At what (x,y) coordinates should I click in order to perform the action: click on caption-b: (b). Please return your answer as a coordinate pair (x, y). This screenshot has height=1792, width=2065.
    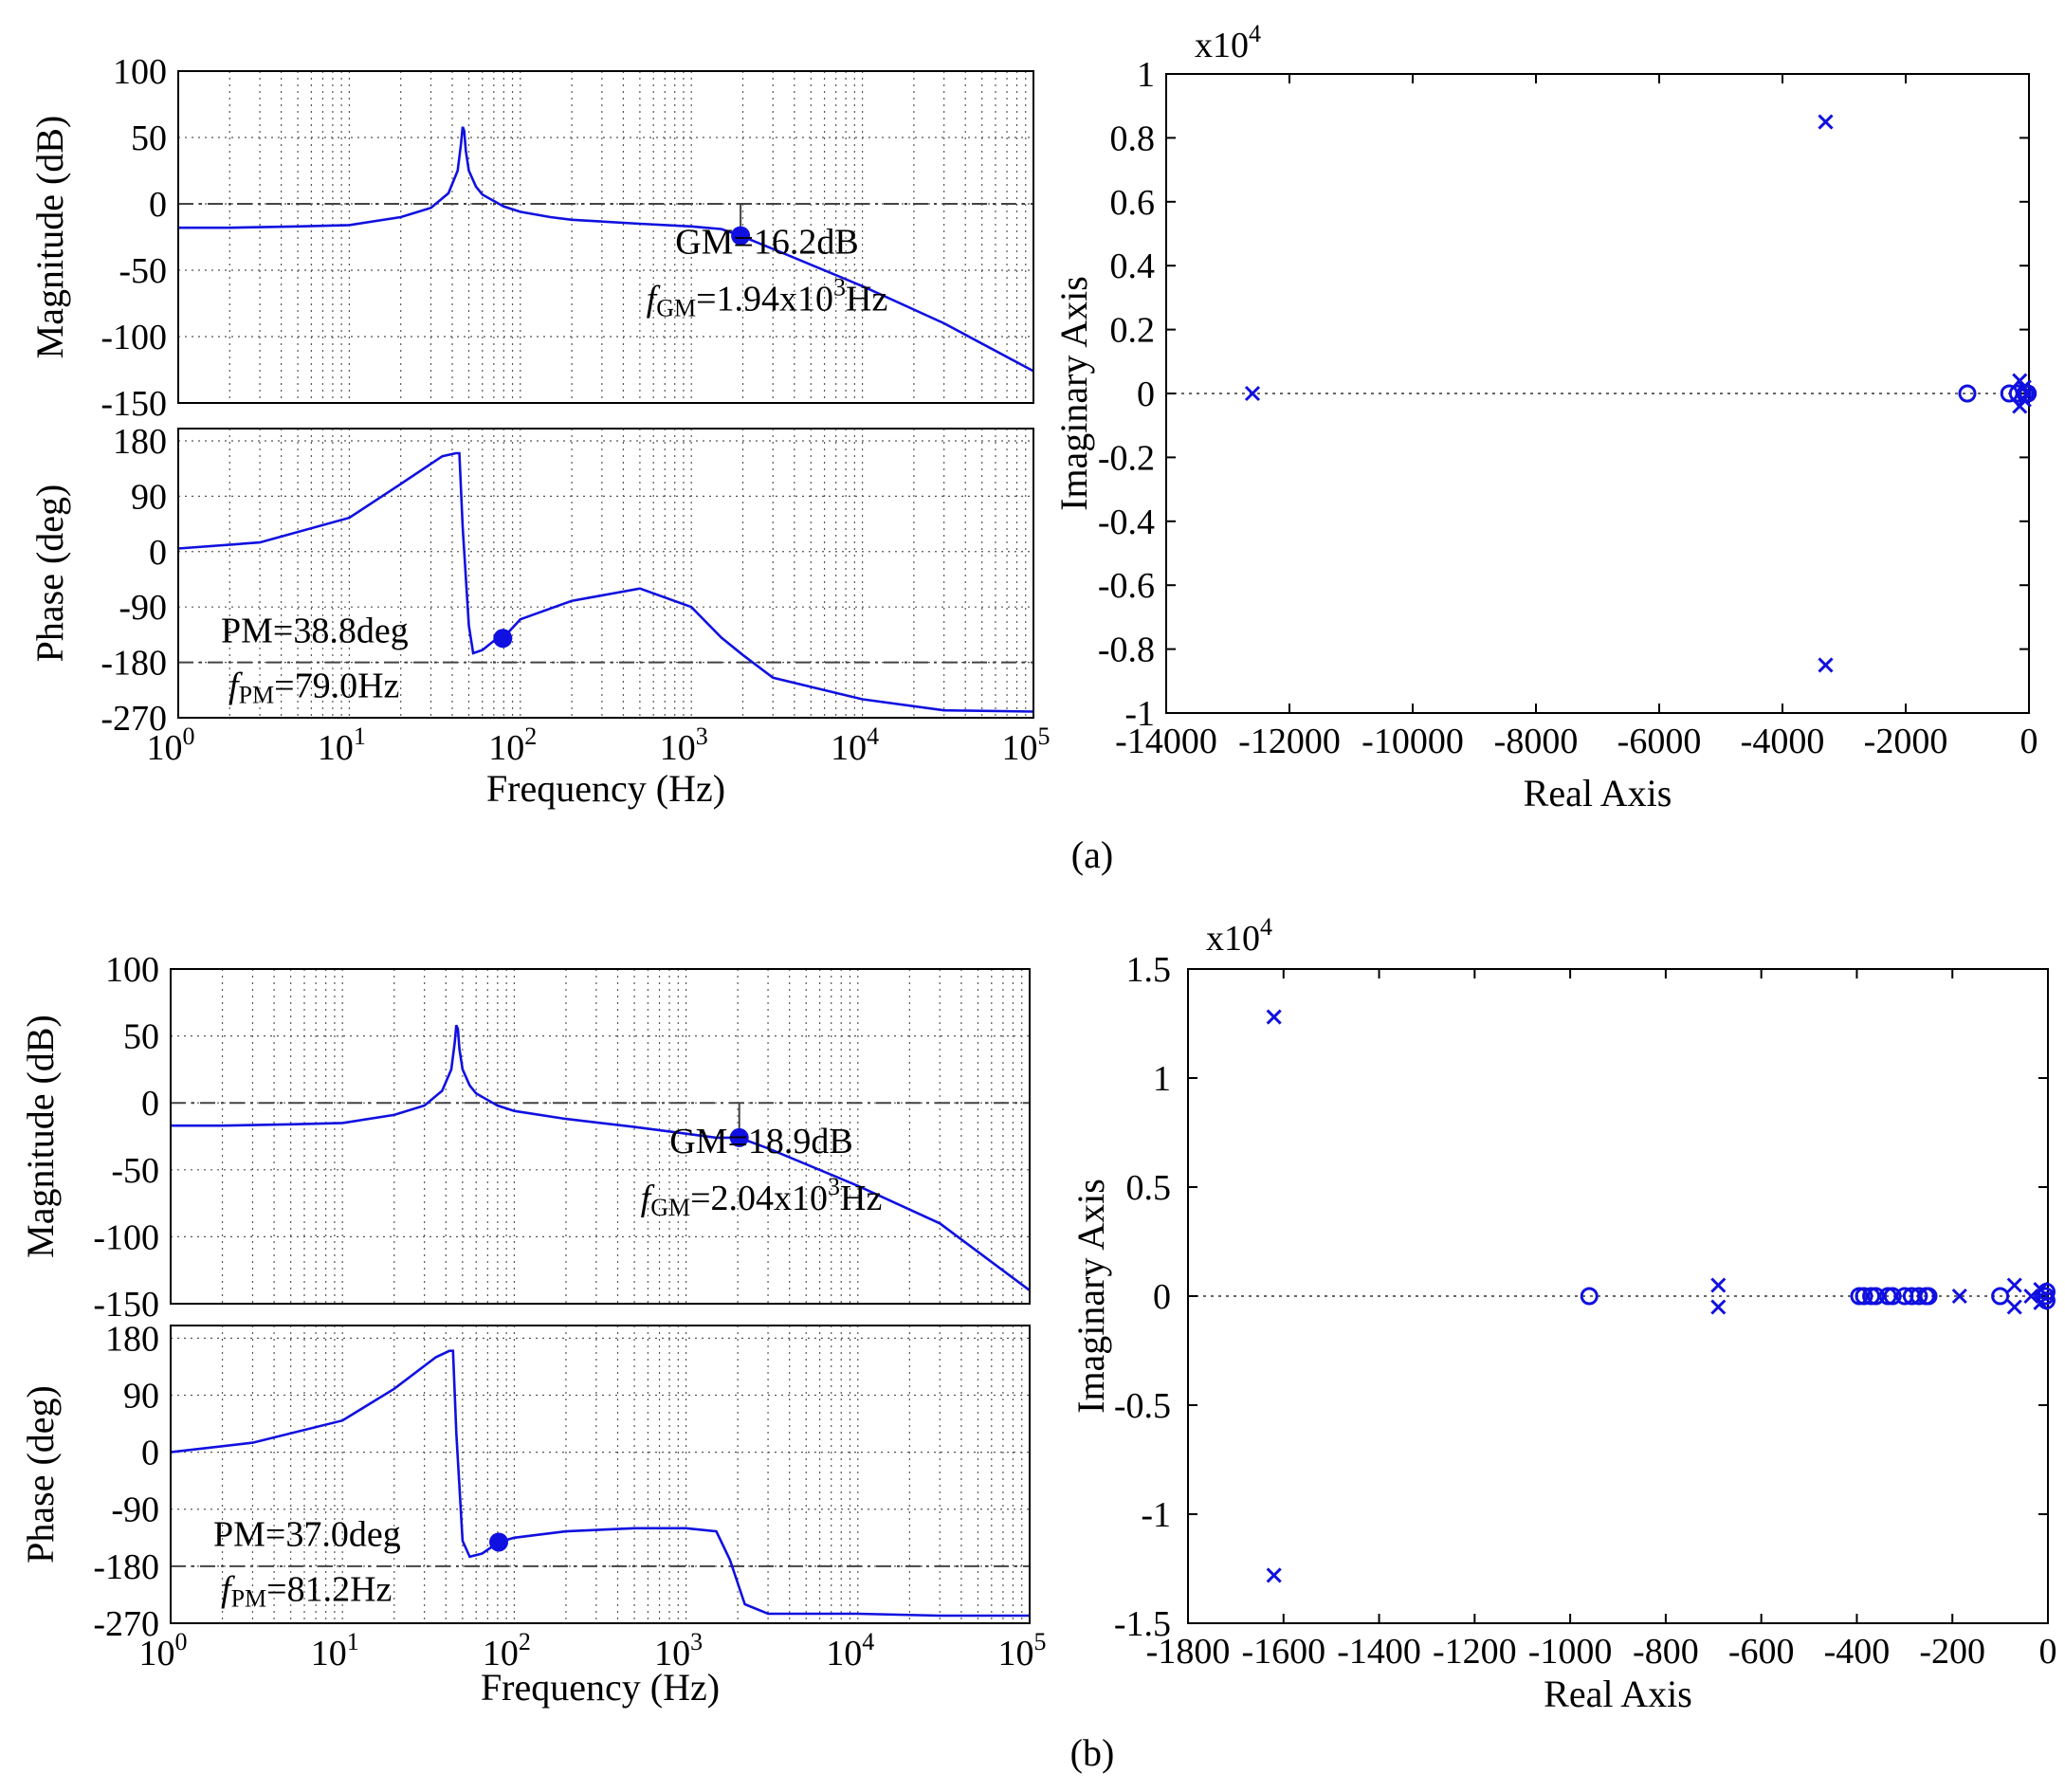
    Looking at the image, I should click on (1092, 1752).